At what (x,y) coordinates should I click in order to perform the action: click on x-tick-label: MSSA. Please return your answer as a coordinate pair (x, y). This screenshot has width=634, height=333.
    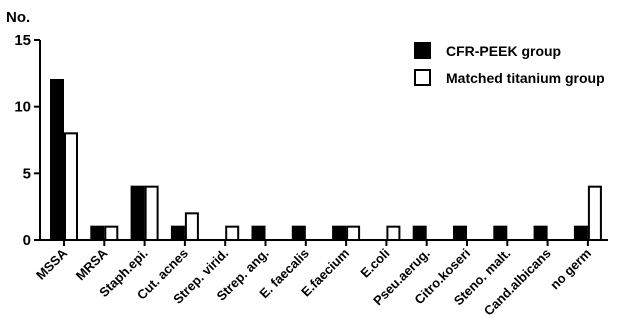
    Looking at the image, I should click on (52, 264).